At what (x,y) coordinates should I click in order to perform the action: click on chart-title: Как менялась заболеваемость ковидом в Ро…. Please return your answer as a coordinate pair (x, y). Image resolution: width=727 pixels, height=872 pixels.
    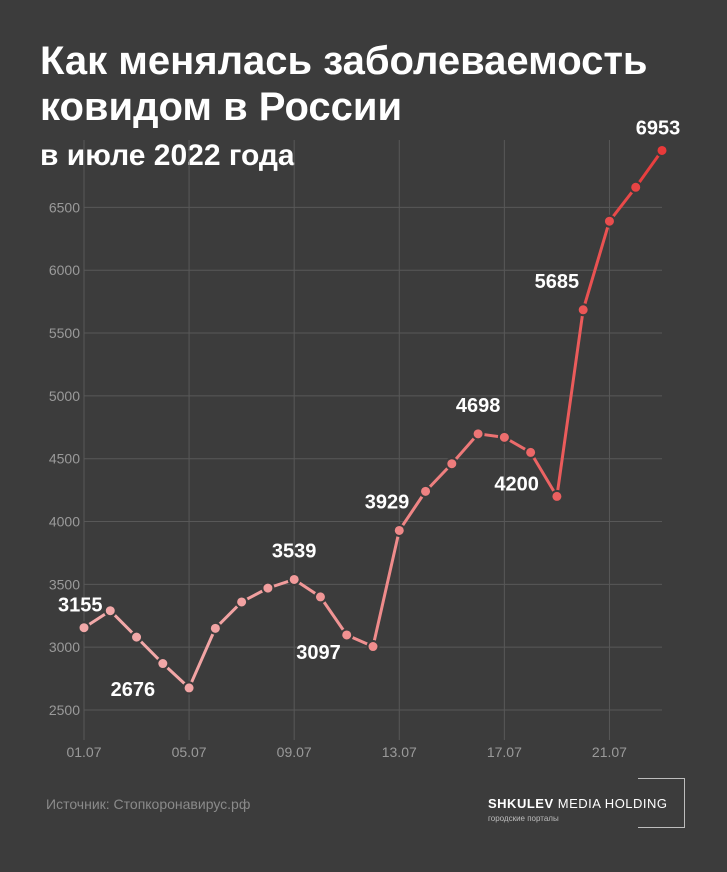
    Looking at the image, I should click on (344, 84).